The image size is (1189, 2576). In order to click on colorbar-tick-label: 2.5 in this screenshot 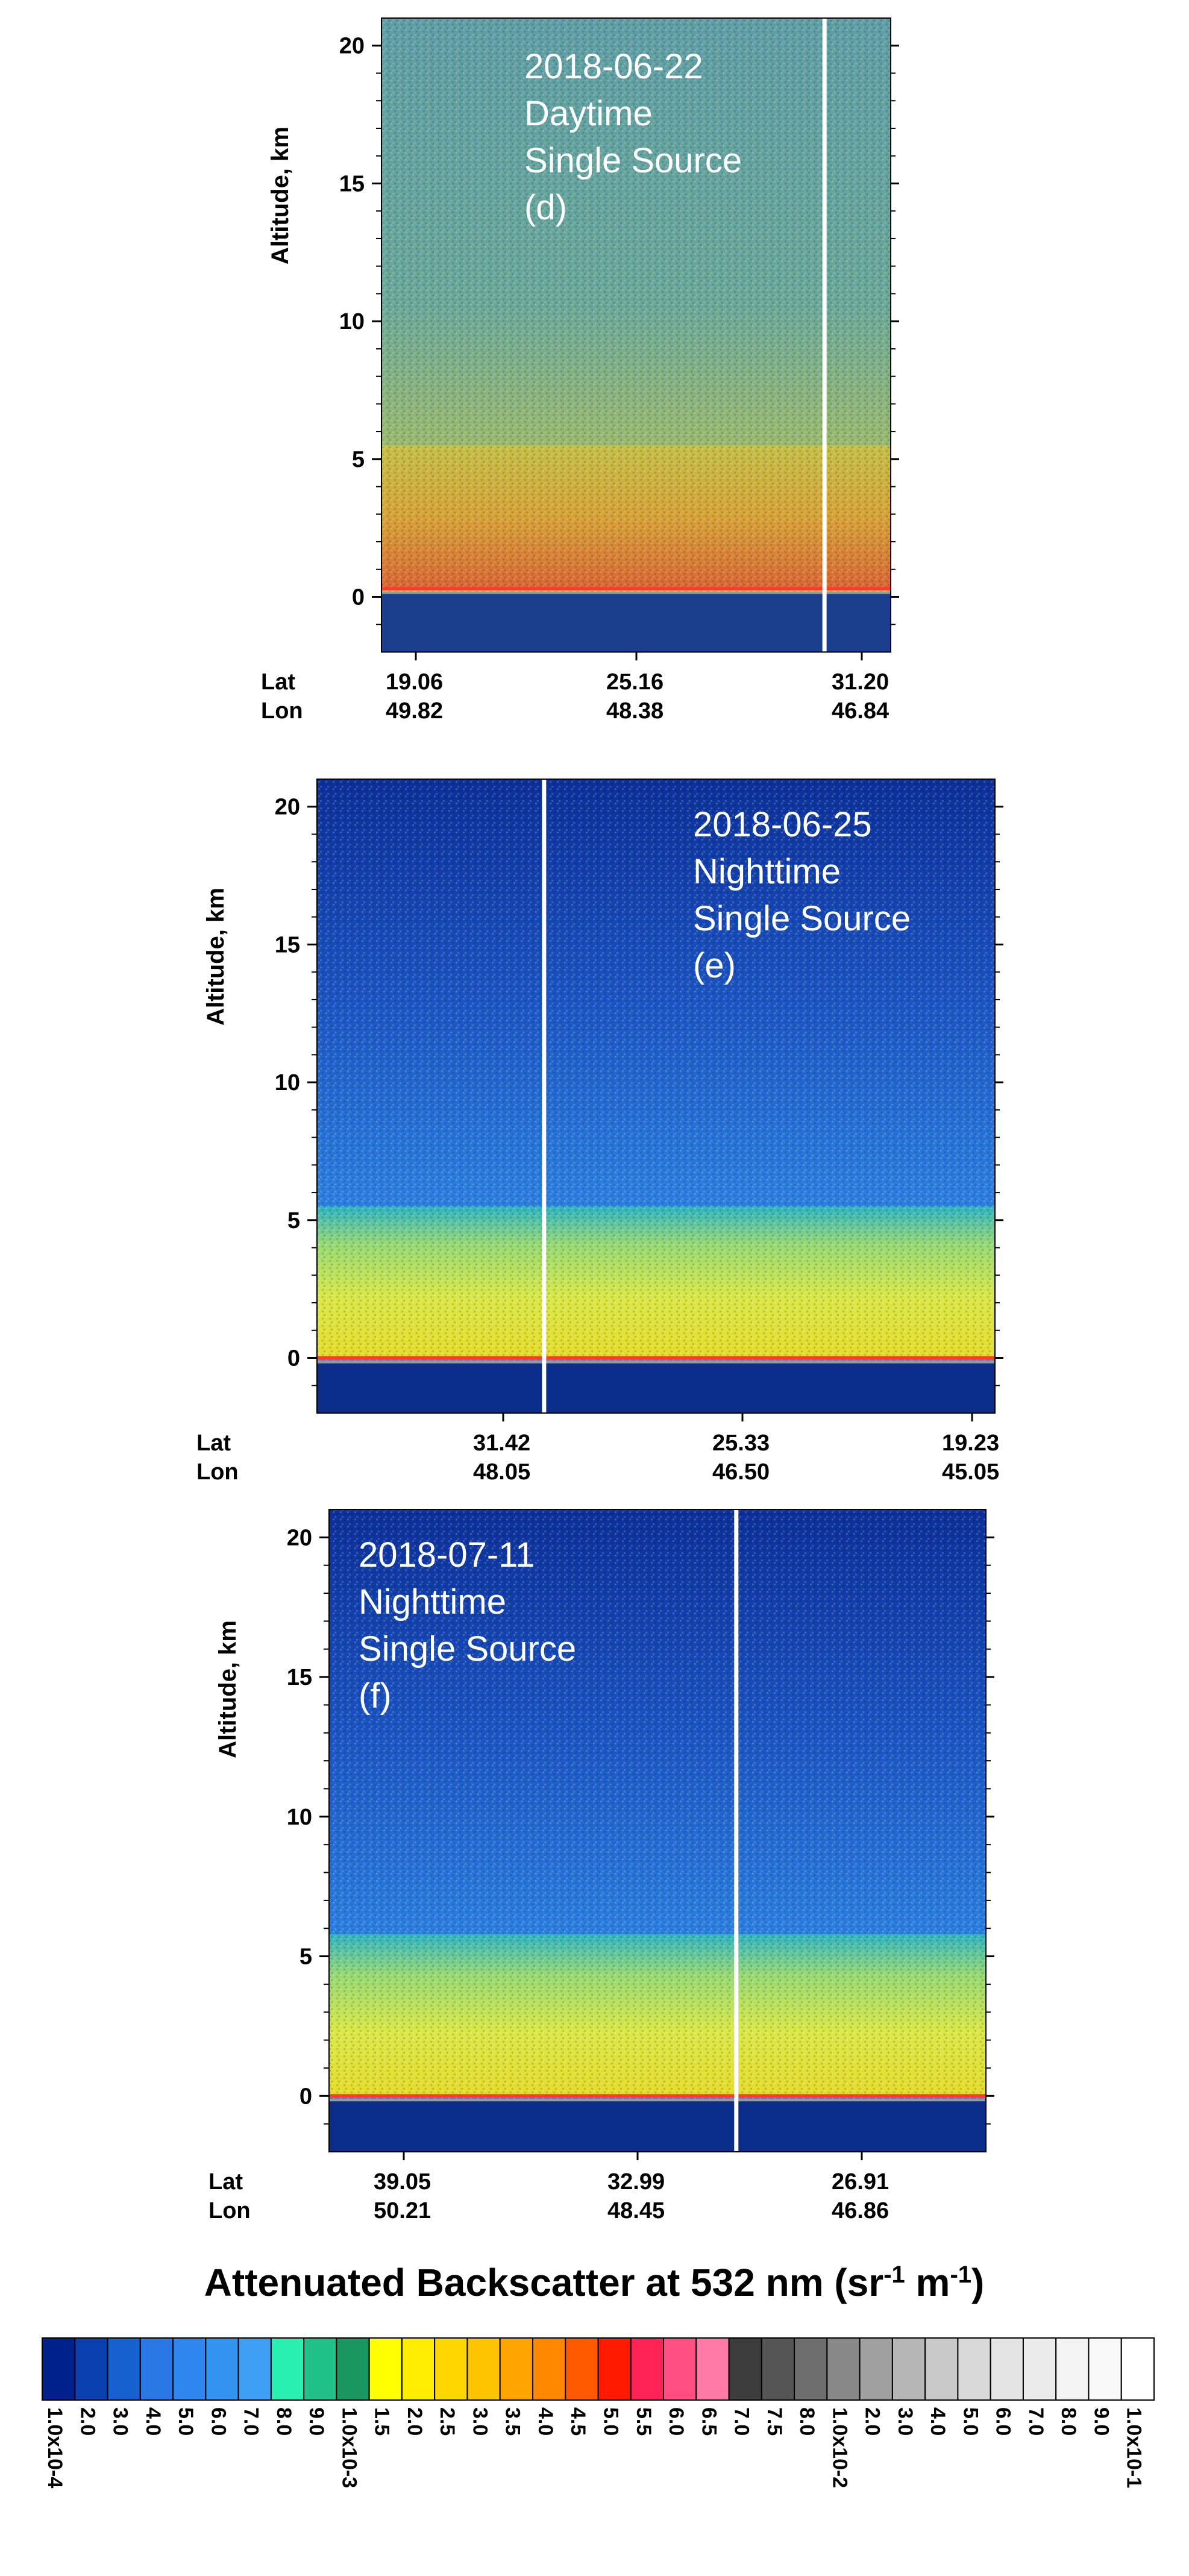, I will do `click(447, 2421)`.